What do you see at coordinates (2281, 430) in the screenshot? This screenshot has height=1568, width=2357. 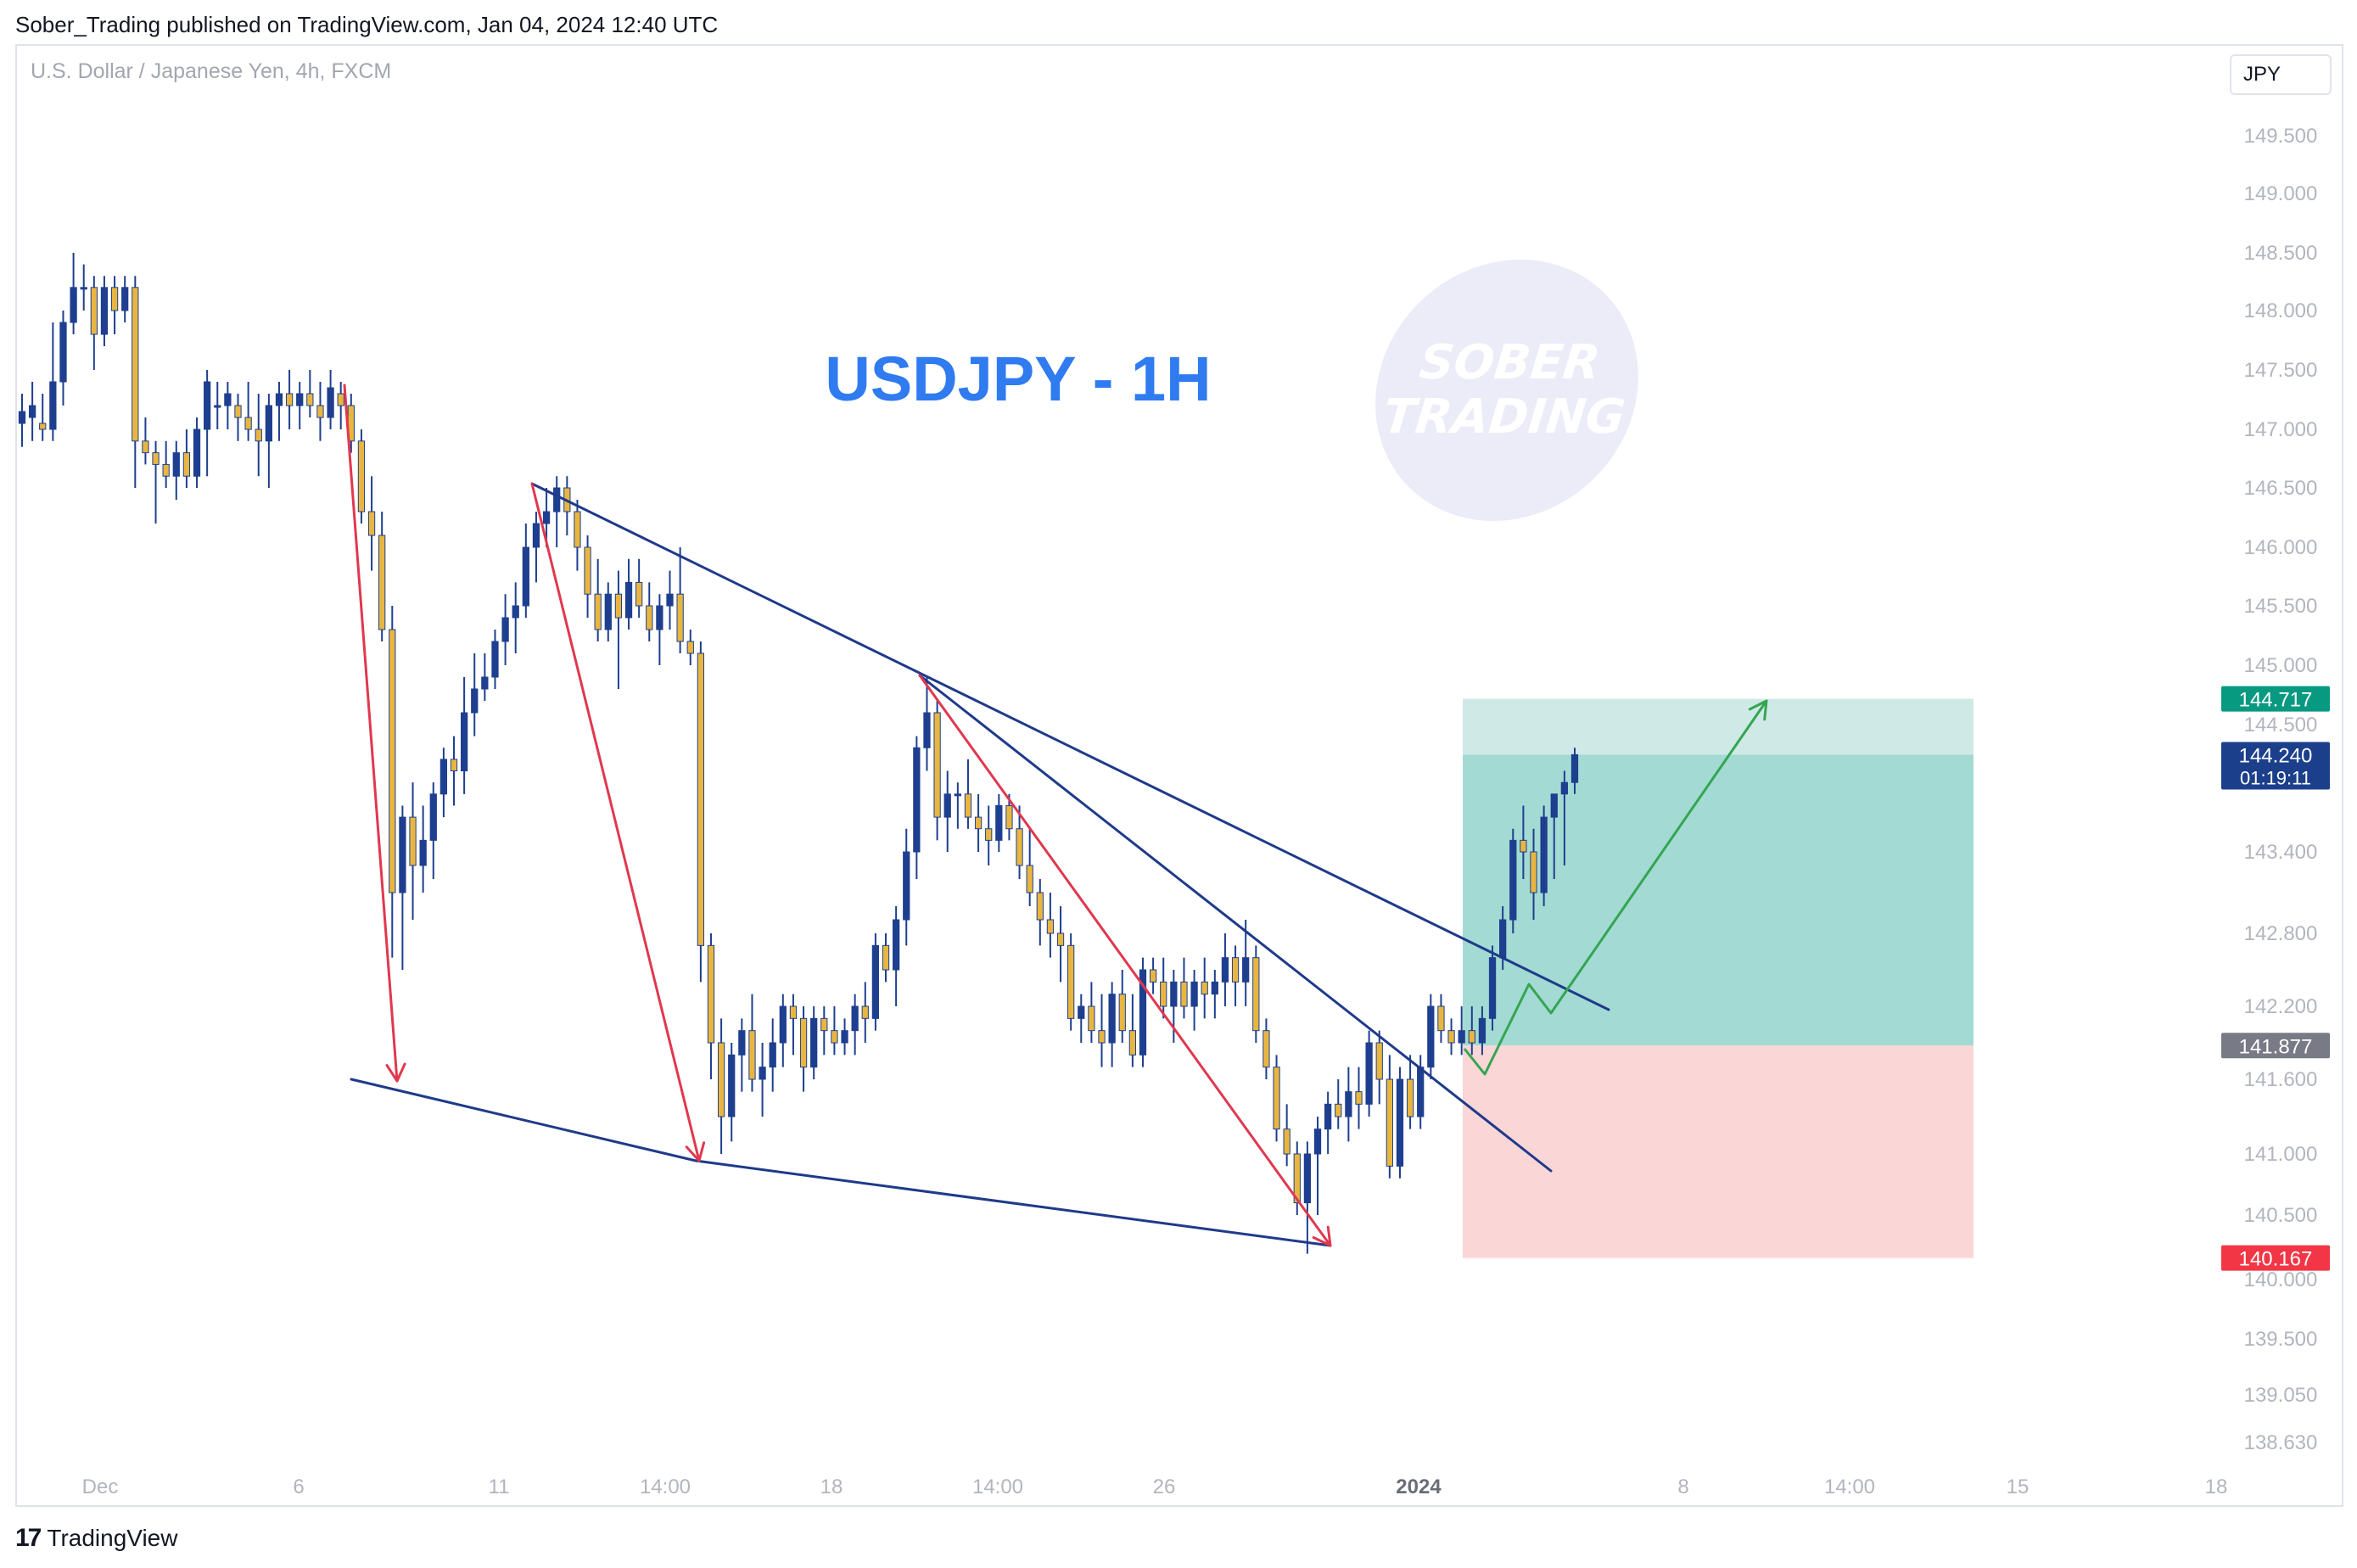 I see `price-tick-label: 147.000` at bounding box center [2281, 430].